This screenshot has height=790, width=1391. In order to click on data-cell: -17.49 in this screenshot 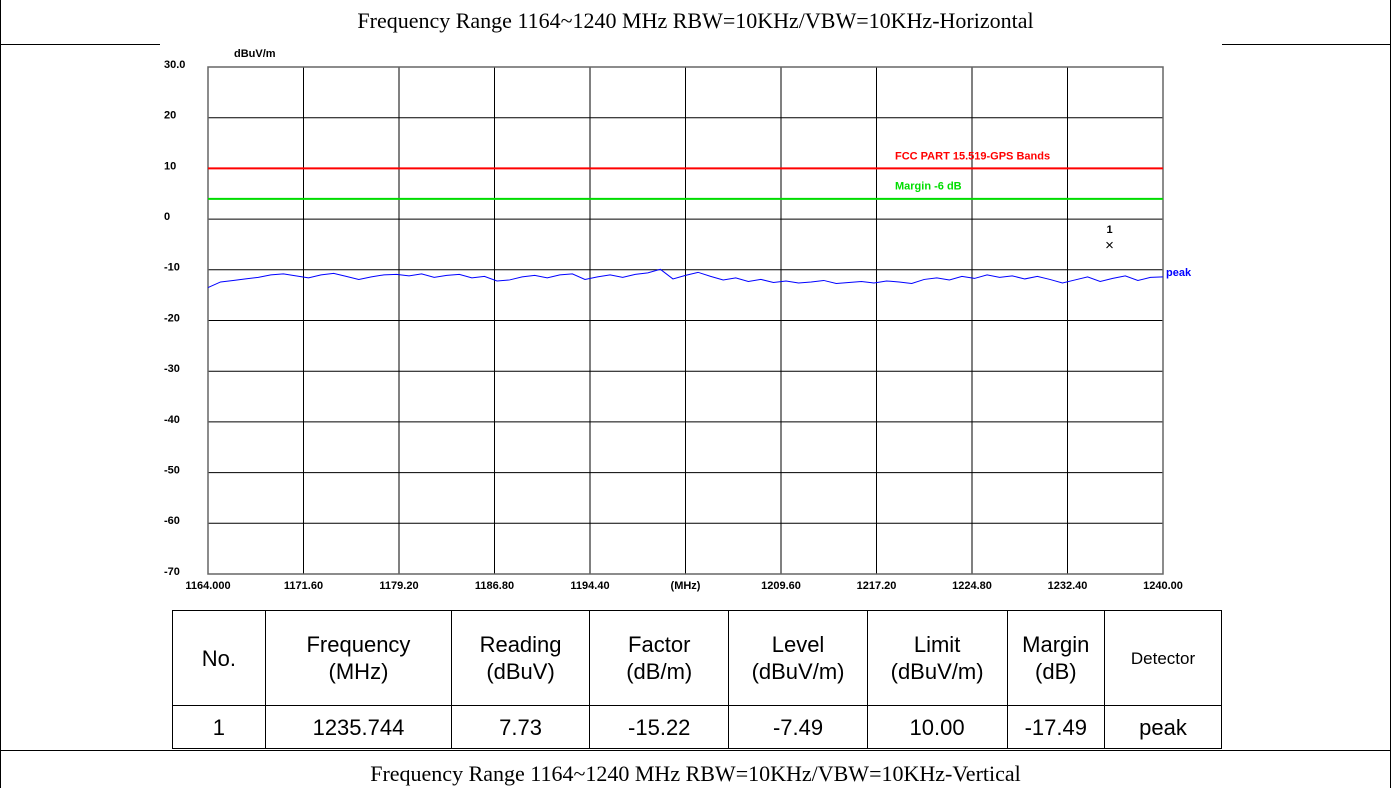, I will do `click(1056, 727)`.